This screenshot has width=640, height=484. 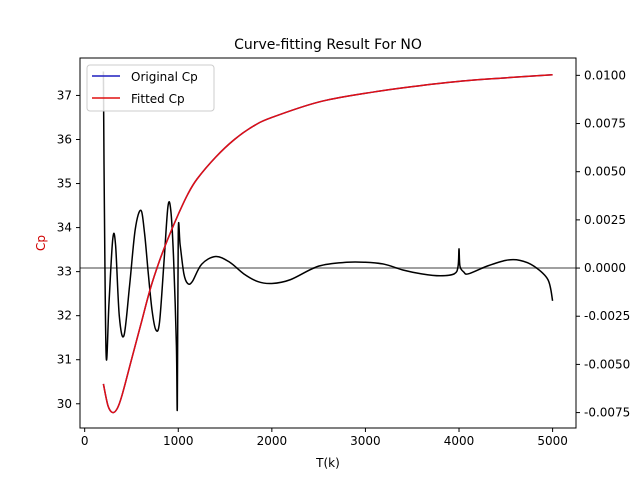 What do you see at coordinates (605, 124) in the screenshot?
I see `y2-tick-label: 0.0075` at bounding box center [605, 124].